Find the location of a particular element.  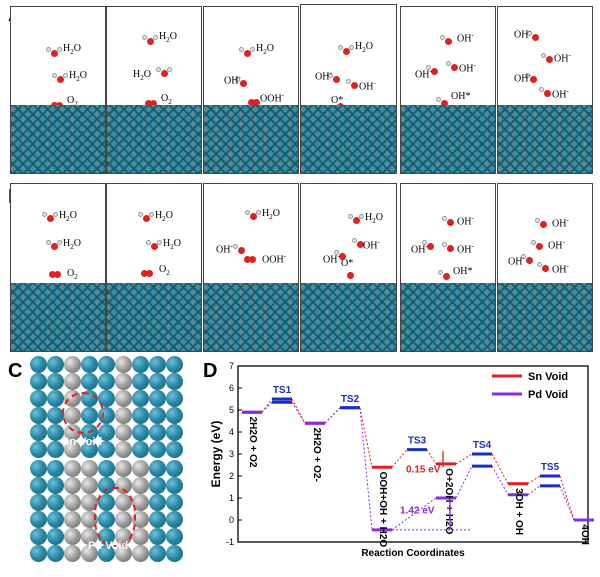

o-adsorbate is located at coordinates (354, 275).